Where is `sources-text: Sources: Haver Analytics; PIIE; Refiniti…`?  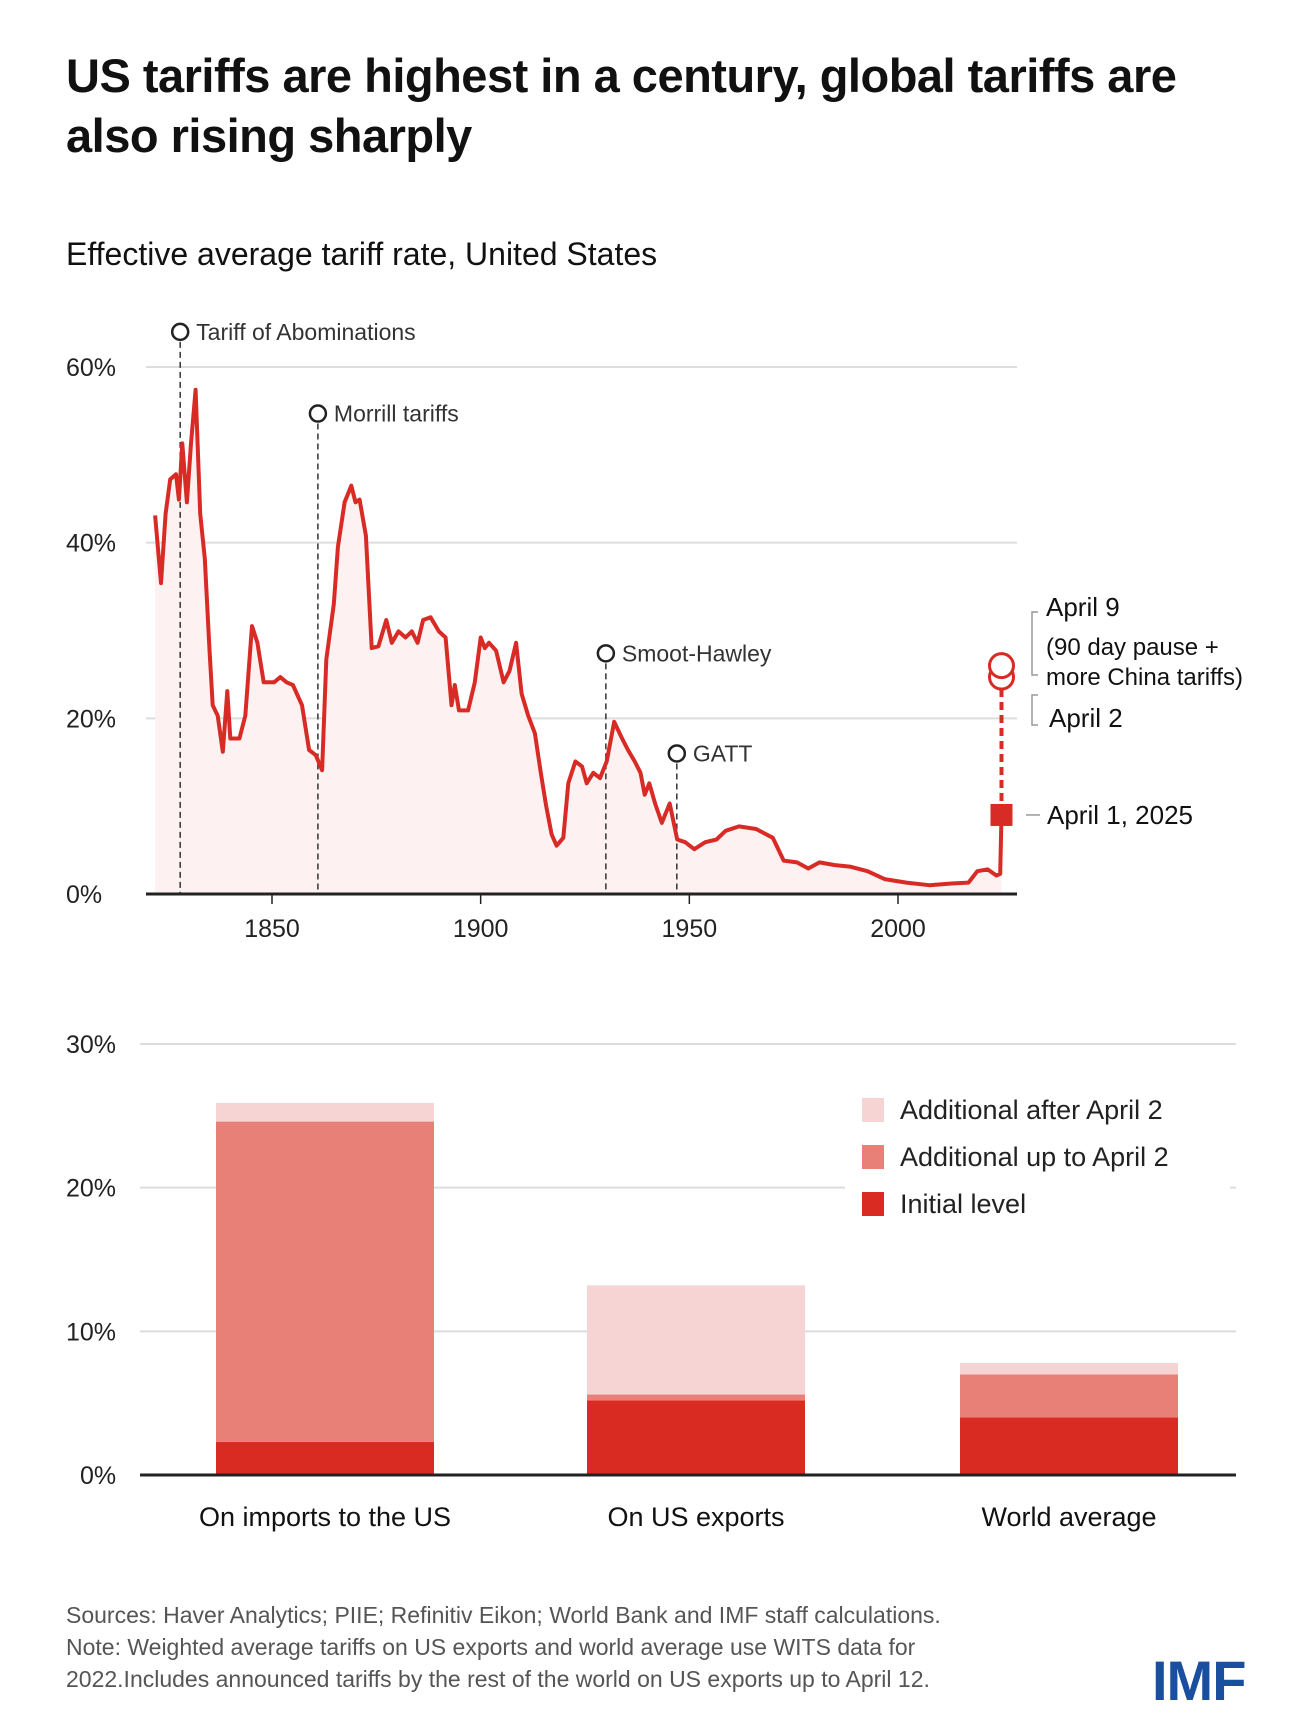
sources-text: Sources: Haver Analytics; PIIE; Refiniti… is located at coordinates (503, 1615).